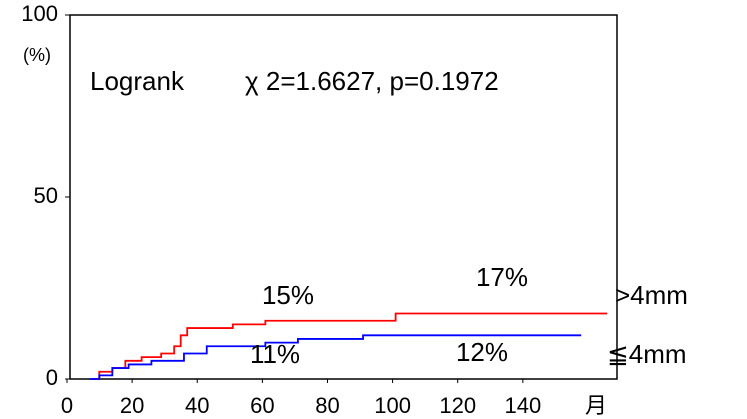  I want to click on y-axis-label: (%), so click(37, 55).